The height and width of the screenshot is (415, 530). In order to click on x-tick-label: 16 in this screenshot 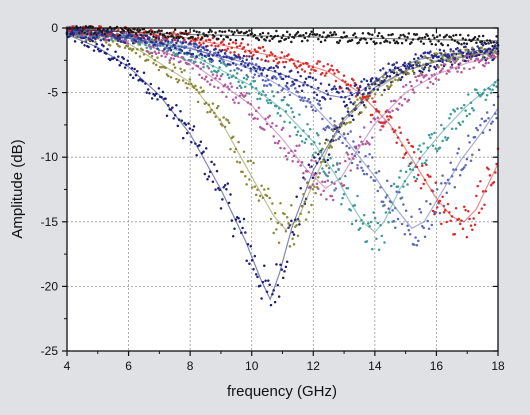, I will do `click(437, 366)`.